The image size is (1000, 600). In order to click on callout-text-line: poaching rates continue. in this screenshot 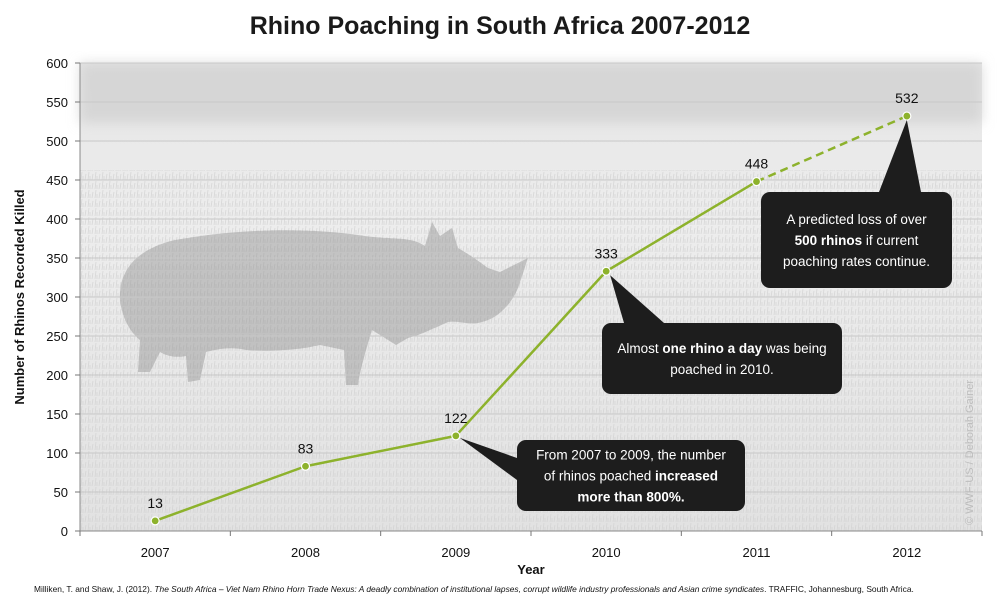, I will do `click(856, 261)`.